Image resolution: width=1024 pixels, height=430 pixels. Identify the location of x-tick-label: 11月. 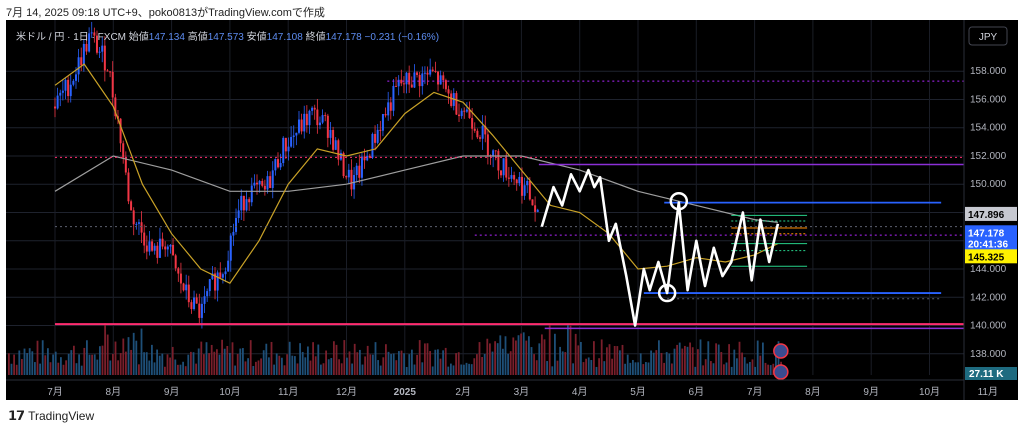
(288, 392).